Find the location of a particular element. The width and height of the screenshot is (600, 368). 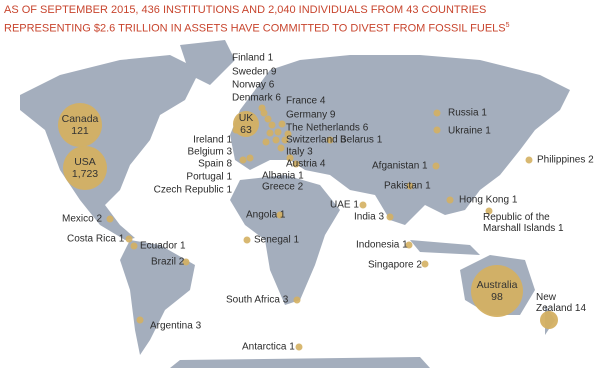

footnote: 5 is located at coordinates (507, 25).